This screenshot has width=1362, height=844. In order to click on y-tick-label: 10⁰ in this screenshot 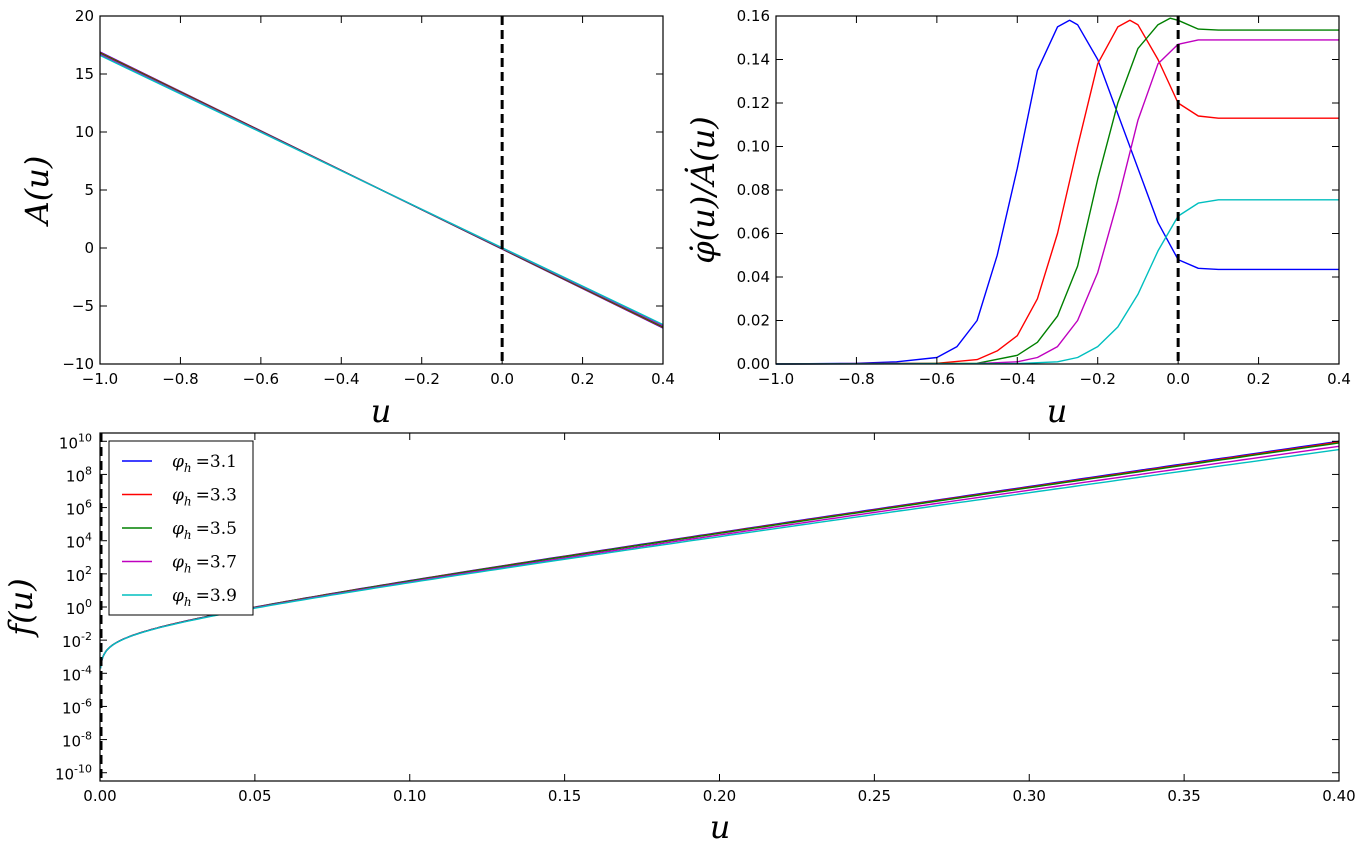, I will do `click(79, 607)`.